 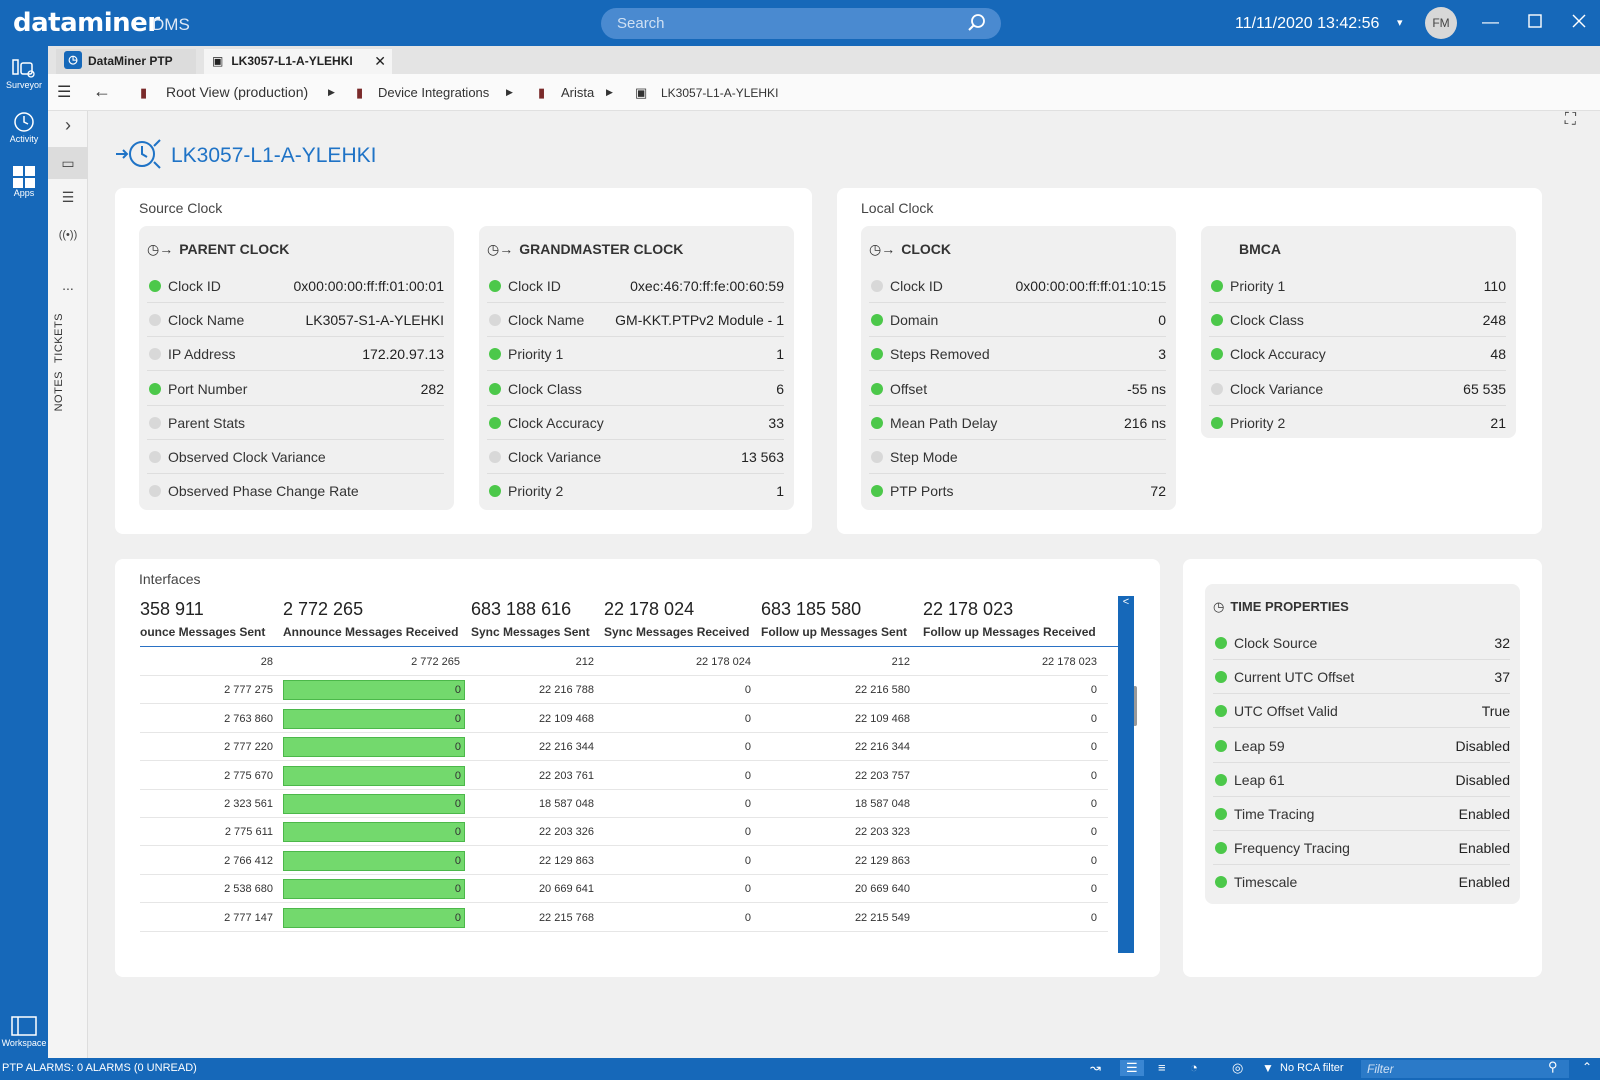 I want to click on collapse-column-button: <, so click(x=1126, y=774).